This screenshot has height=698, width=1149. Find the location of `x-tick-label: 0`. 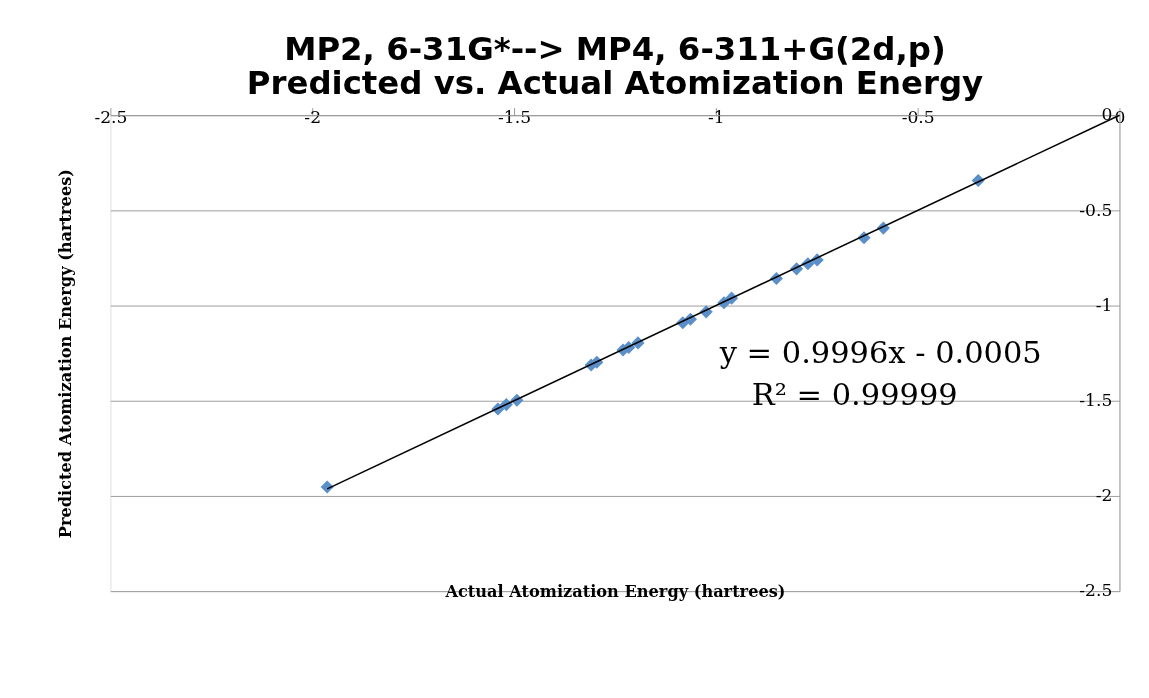

x-tick-label: 0 is located at coordinates (1120, 117).